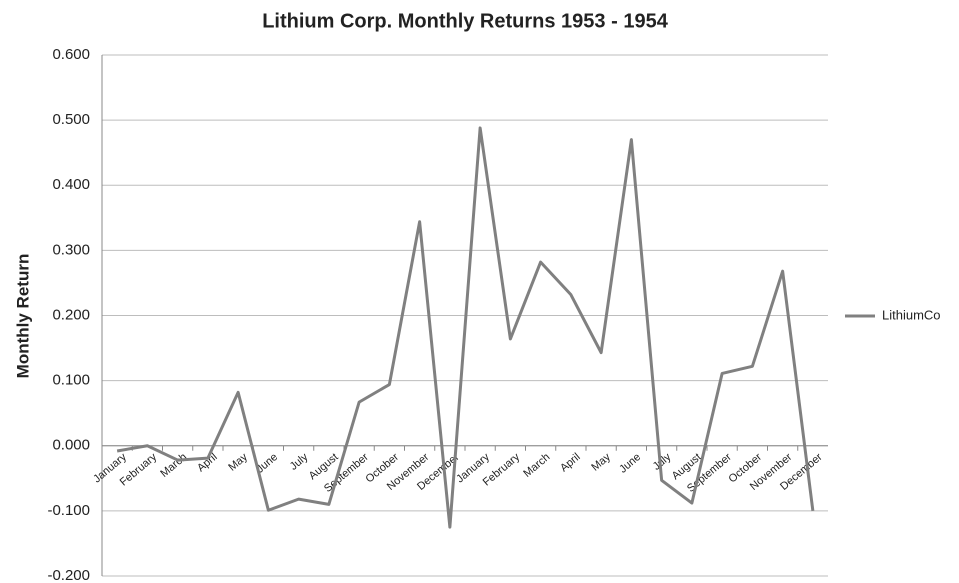 The image size is (959, 583). Describe the element at coordinates (71, 54) in the screenshot. I see `y-tick-label: 0.600` at that location.